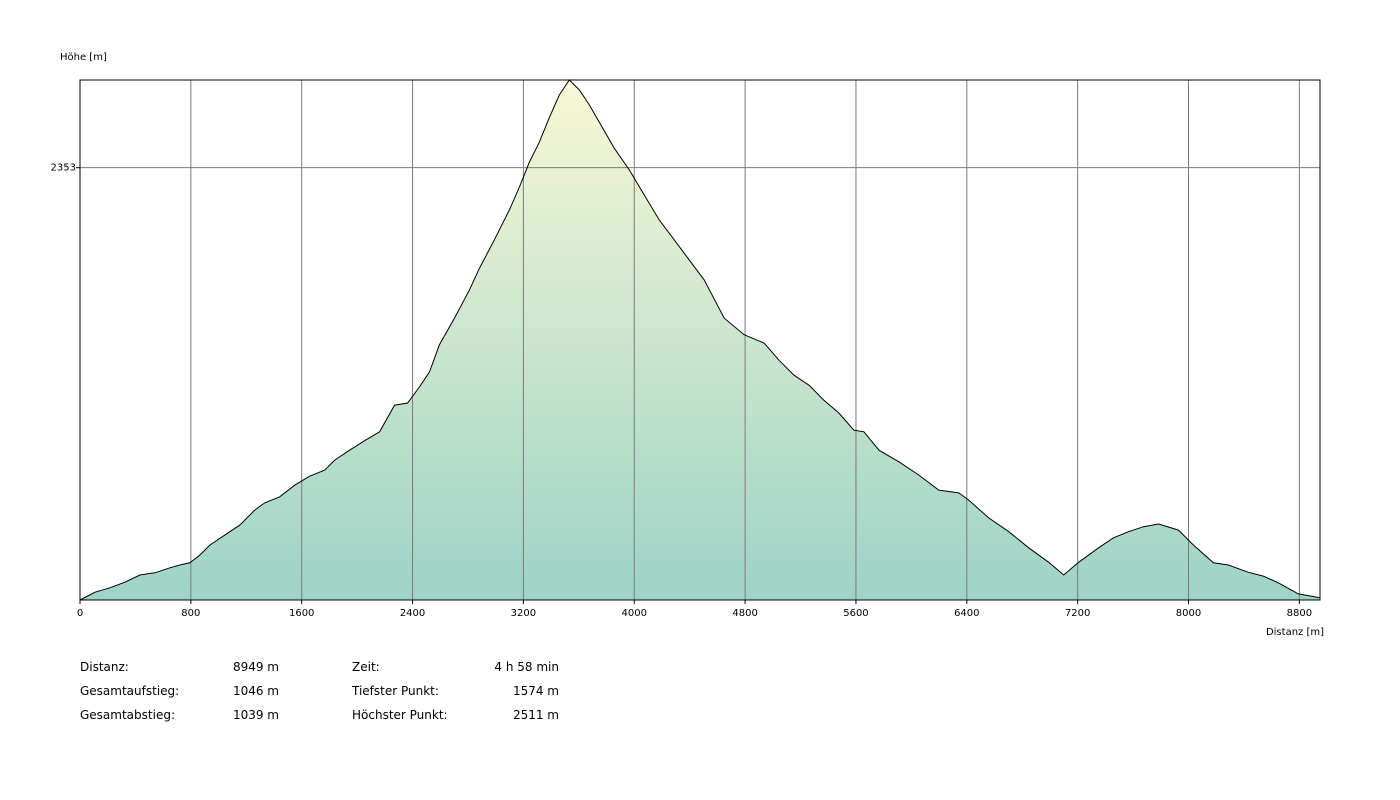 Image resolution: width=1400 pixels, height=800 pixels. Describe the element at coordinates (255, 667) in the screenshot. I see `stat-value: 8949 m` at that location.